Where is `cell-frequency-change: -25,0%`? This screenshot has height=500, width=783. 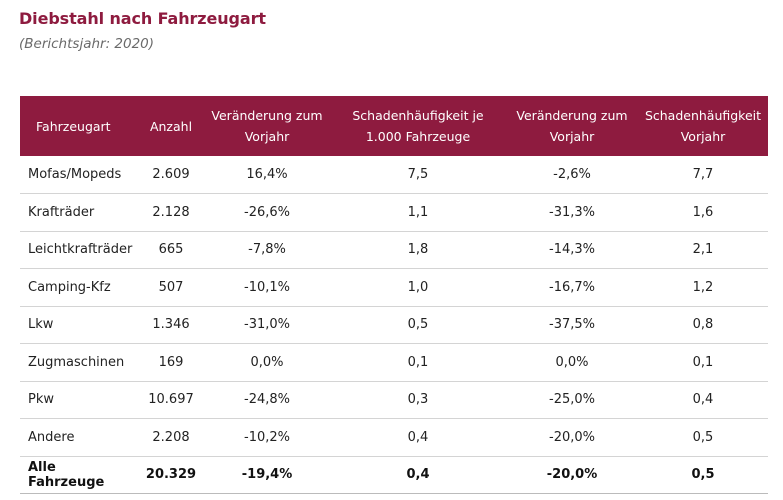 cell-frequency-change: -25,0% is located at coordinates (572, 400).